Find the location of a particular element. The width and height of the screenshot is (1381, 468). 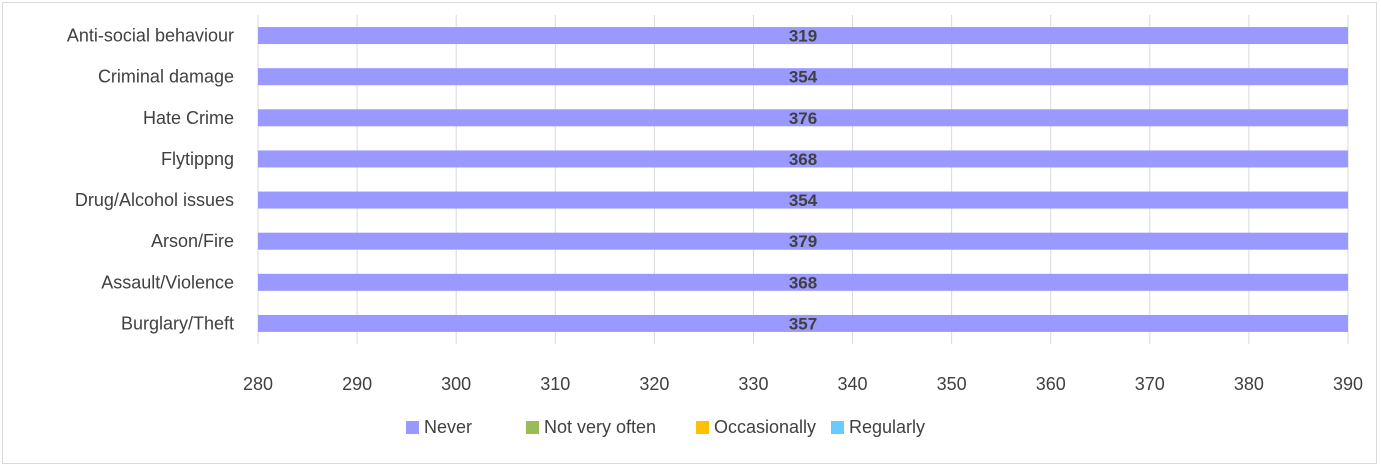

x-tick-label: 350 is located at coordinates (952, 384).